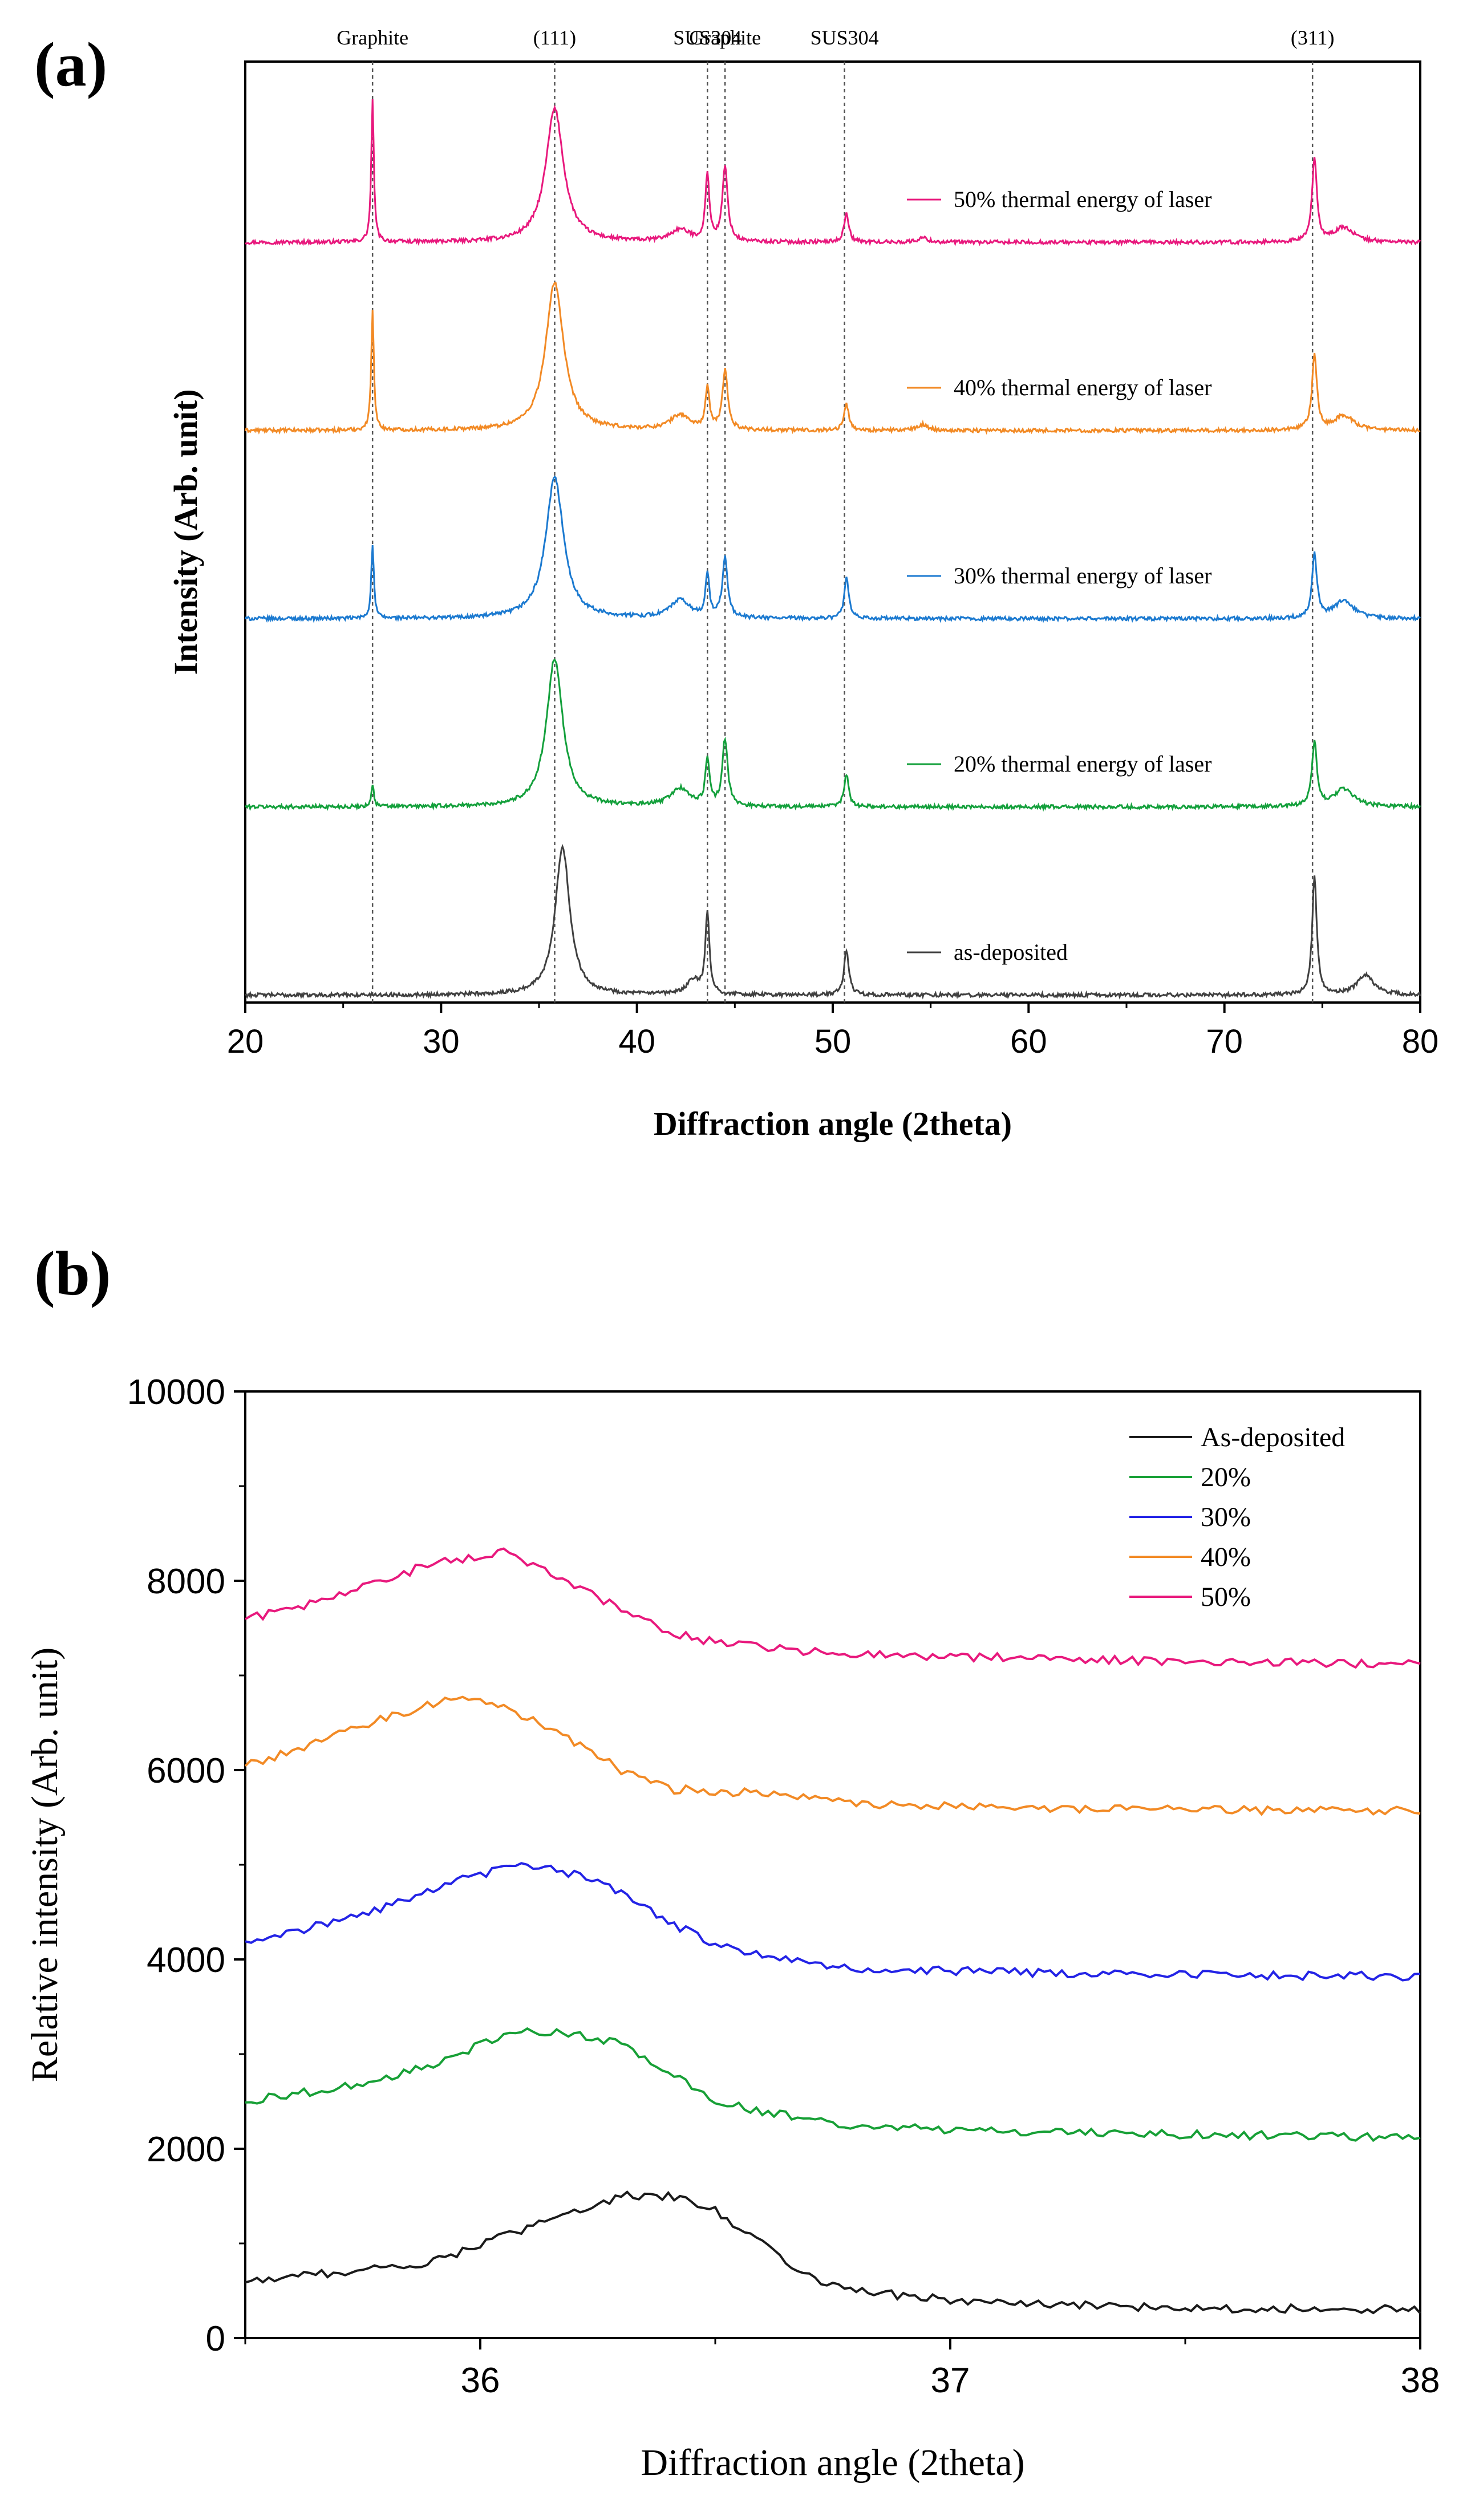 Image resolution: width=1475 pixels, height=2520 pixels. I want to click on y-tick-label-10000: 10000, so click(176, 1392).